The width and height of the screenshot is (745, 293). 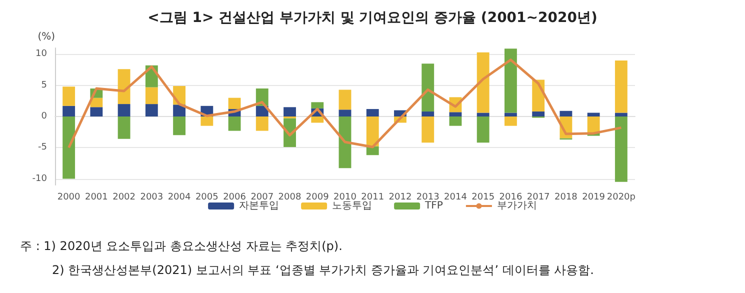 What do you see at coordinates (69, 197) in the screenshot?
I see `x-tick-label: 2000` at bounding box center [69, 197].